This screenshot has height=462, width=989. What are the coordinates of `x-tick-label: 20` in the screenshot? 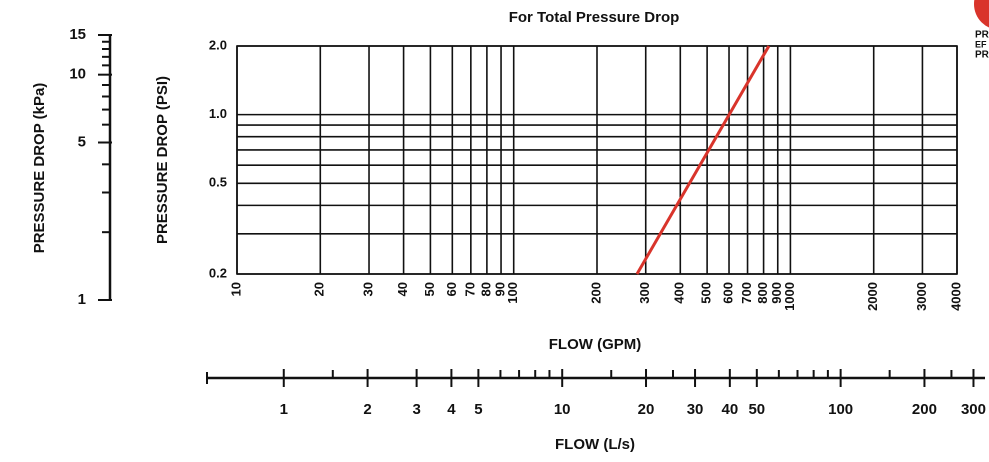 It's located at (319, 289).